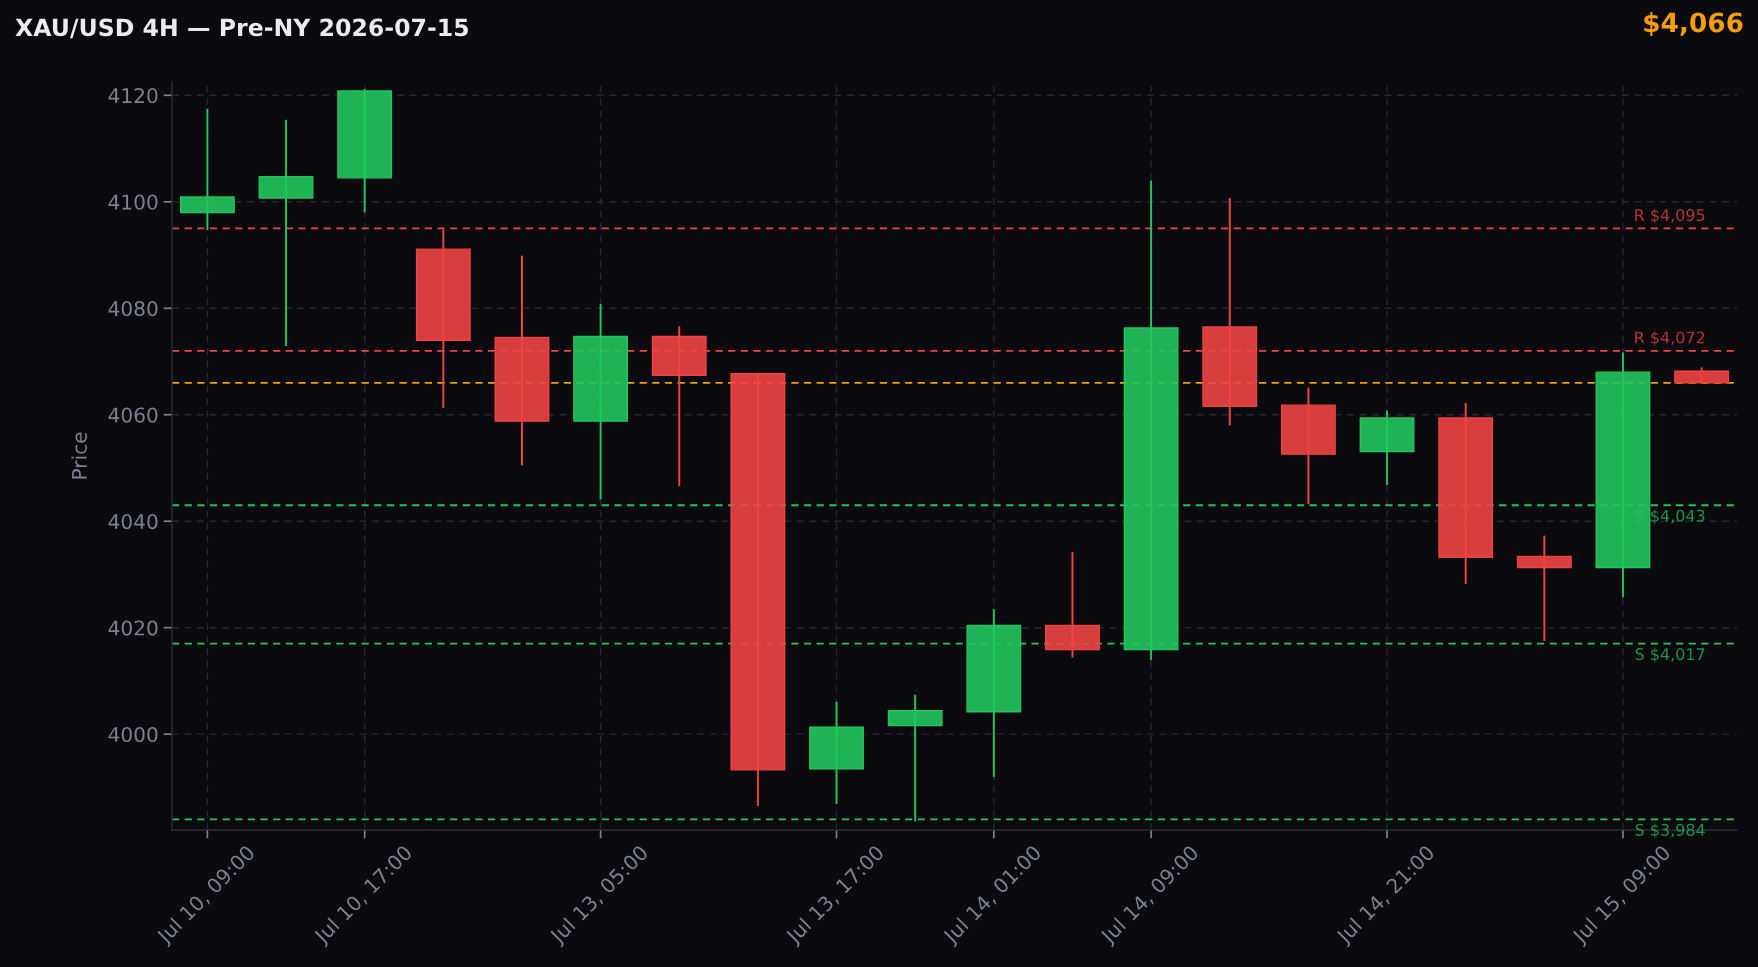 This screenshot has width=1758, height=967. What do you see at coordinates (1693, 24) in the screenshot?
I see `text: $4,066` at bounding box center [1693, 24].